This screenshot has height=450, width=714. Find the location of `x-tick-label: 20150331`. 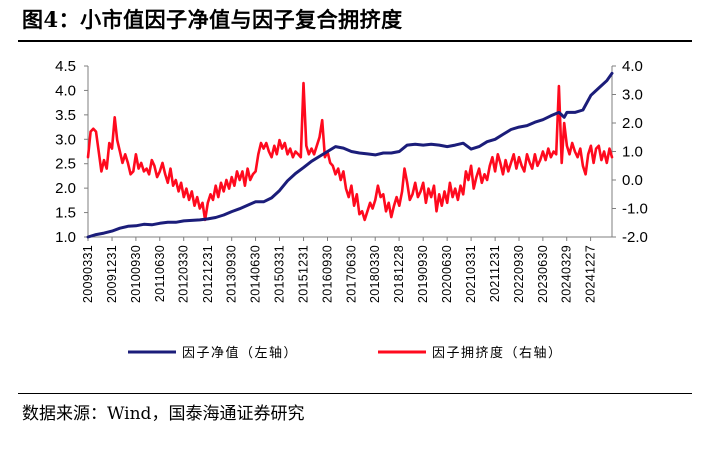

x-tick-label: 20150331 is located at coordinates (280, 274).